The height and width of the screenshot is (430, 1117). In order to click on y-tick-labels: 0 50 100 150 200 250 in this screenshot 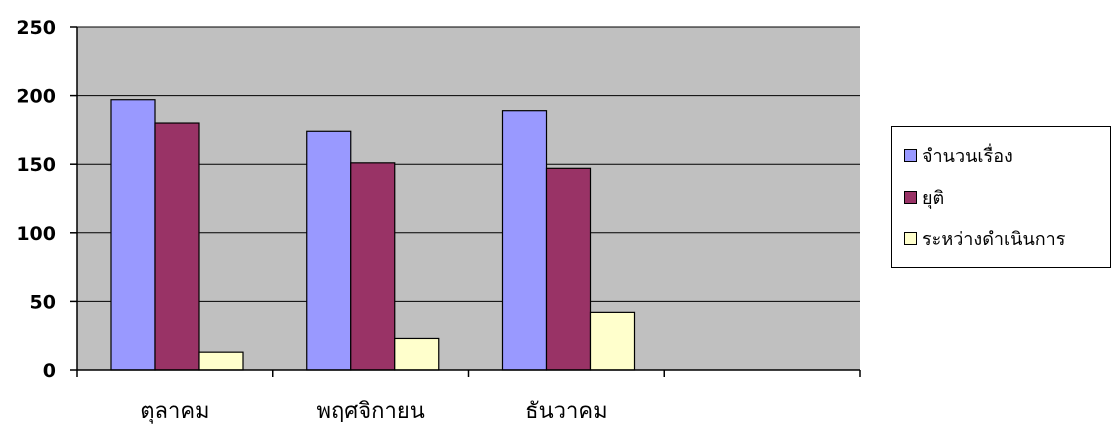, I will do `click(36, 199)`.